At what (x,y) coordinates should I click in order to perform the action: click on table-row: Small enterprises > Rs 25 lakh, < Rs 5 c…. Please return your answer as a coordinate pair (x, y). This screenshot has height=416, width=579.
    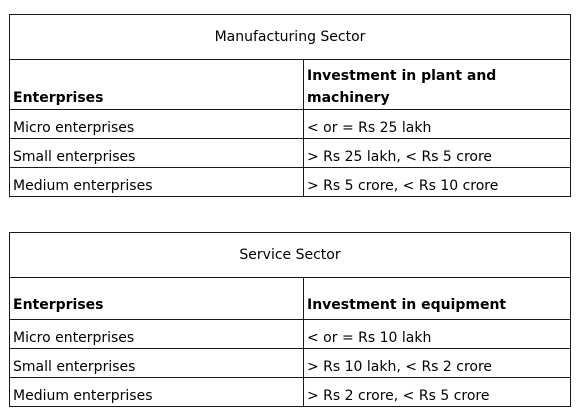
    Looking at the image, I should click on (290, 153).